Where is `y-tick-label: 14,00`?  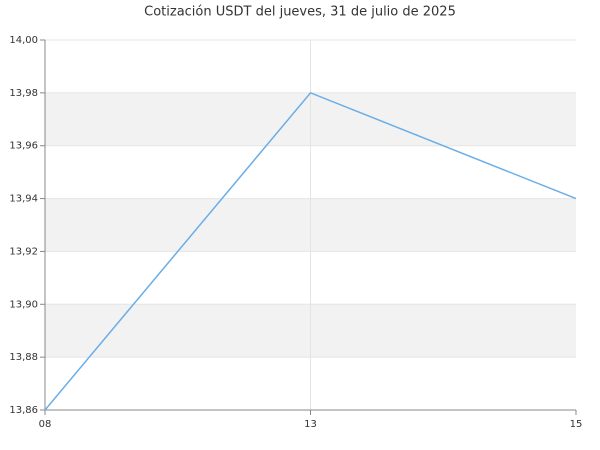
y-tick-label: 14,00 is located at coordinates (23, 40).